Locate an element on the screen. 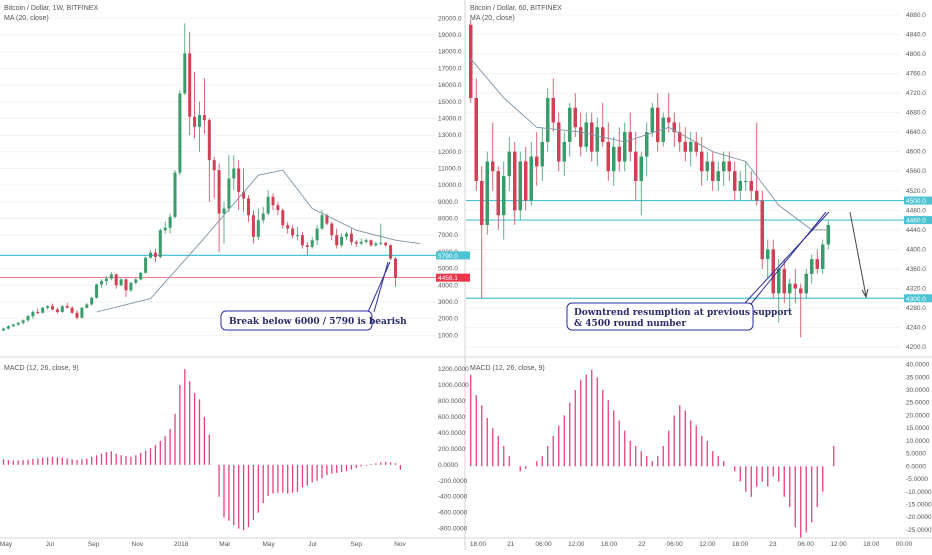  price-tick-label: 4440.0 is located at coordinates (916, 230).